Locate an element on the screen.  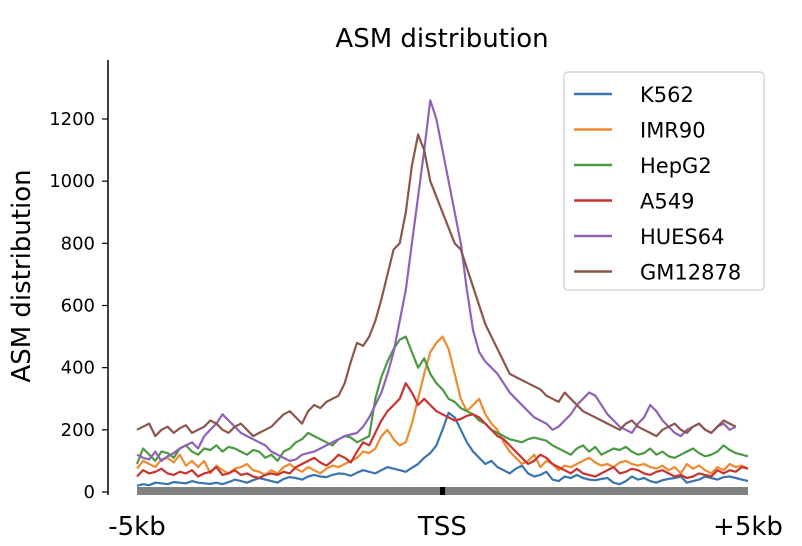
y-axis: 0 200 400 600 800 1000 1200 is located at coordinates (79, 281).